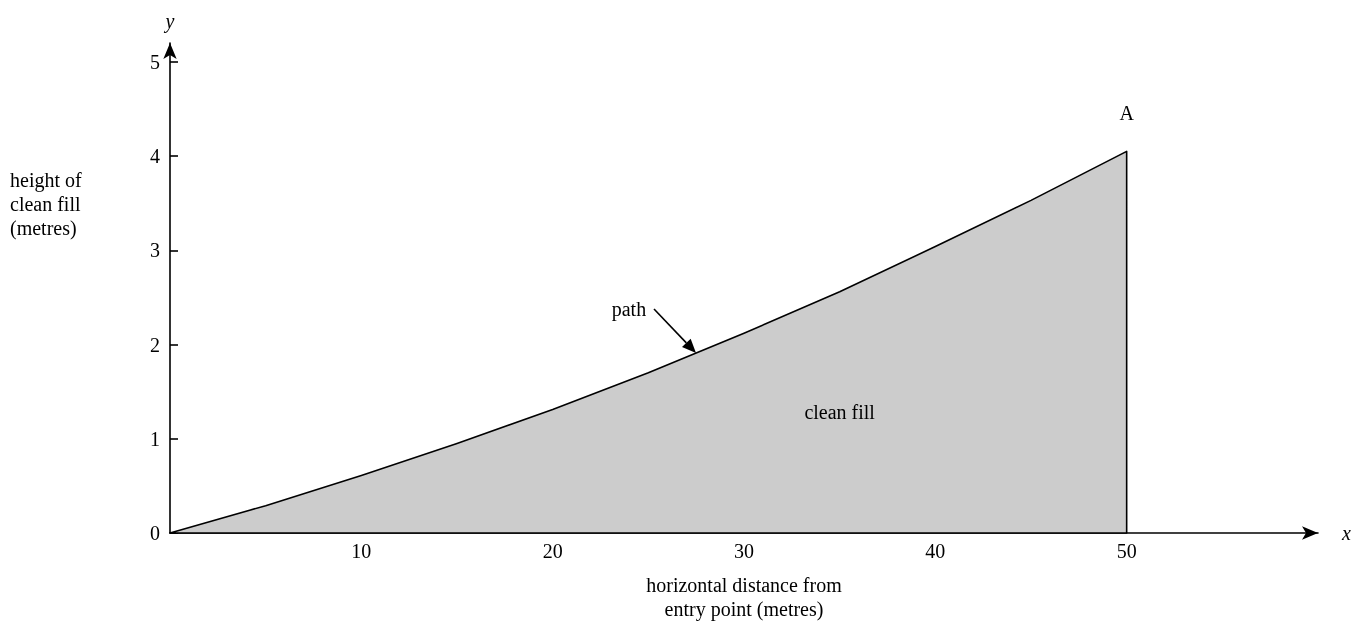 Image resolution: width=1364 pixels, height=642 pixels. What do you see at coordinates (170, 21) in the screenshot?
I see `text: y` at bounding box center [170, 21].